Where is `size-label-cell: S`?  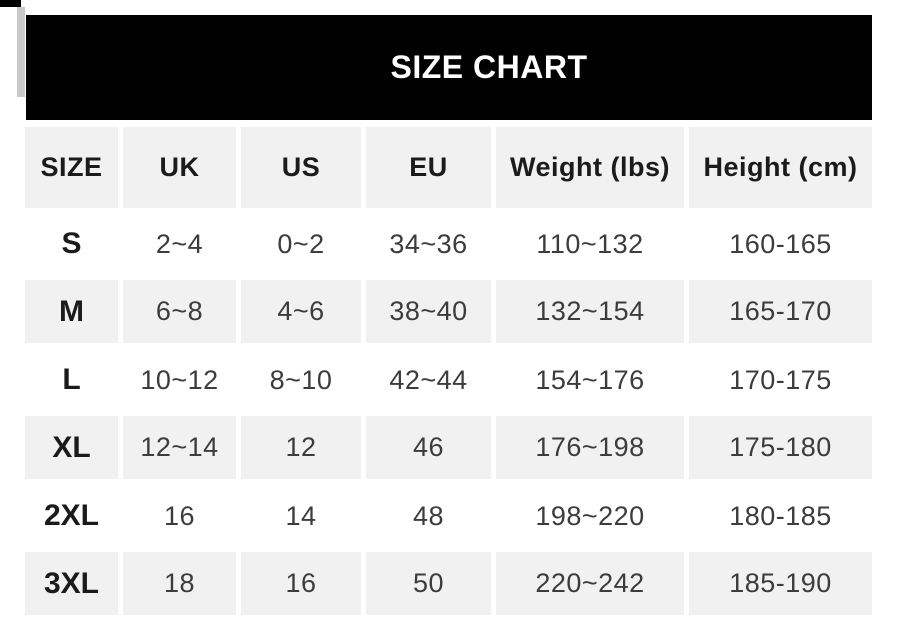
size-label-cell: S is located at coordinates (71, 243).